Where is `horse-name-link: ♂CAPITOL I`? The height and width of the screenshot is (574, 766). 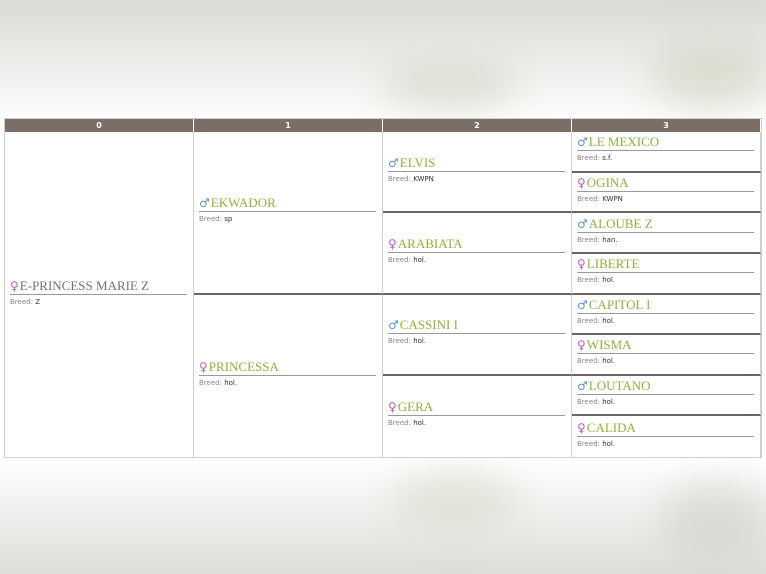
horse-name-link: ♂CAPITOL I is located at coordinates (665, 305).